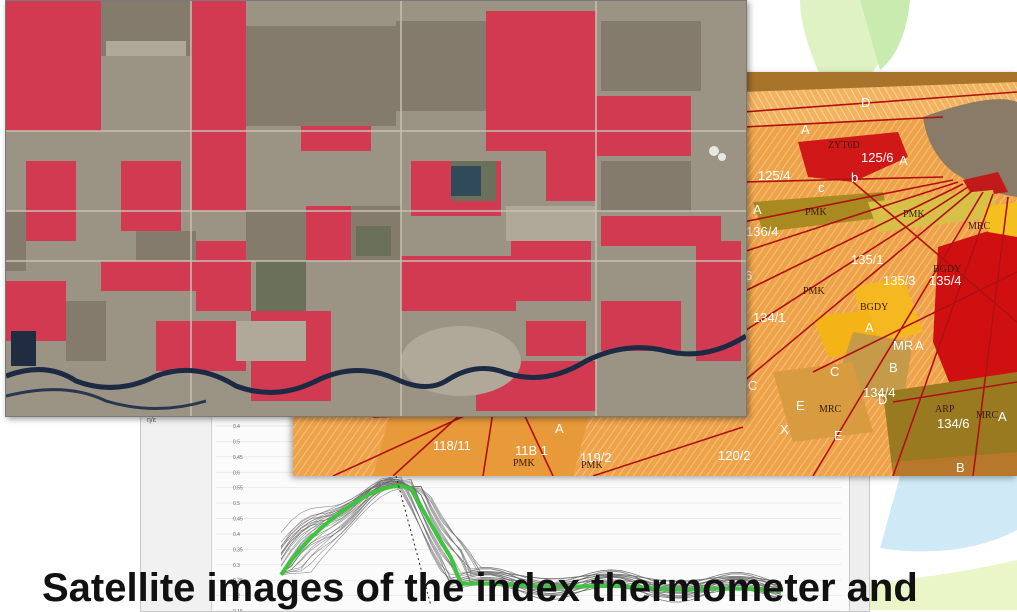  I want to click on parcel-label: 134/6, so click(953, 423).